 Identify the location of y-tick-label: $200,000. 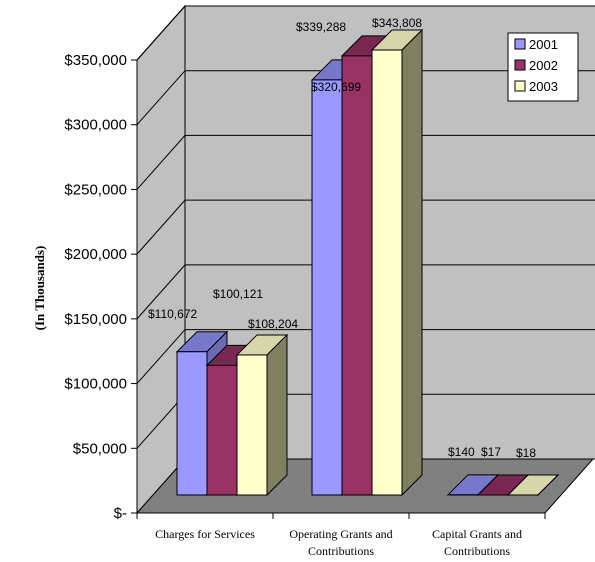
(95, 254).